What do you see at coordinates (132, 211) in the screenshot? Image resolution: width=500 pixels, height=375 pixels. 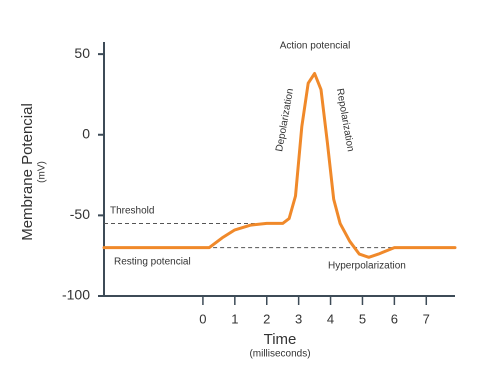 I see `annotation: Threshold` at bounding box center [132, 211].